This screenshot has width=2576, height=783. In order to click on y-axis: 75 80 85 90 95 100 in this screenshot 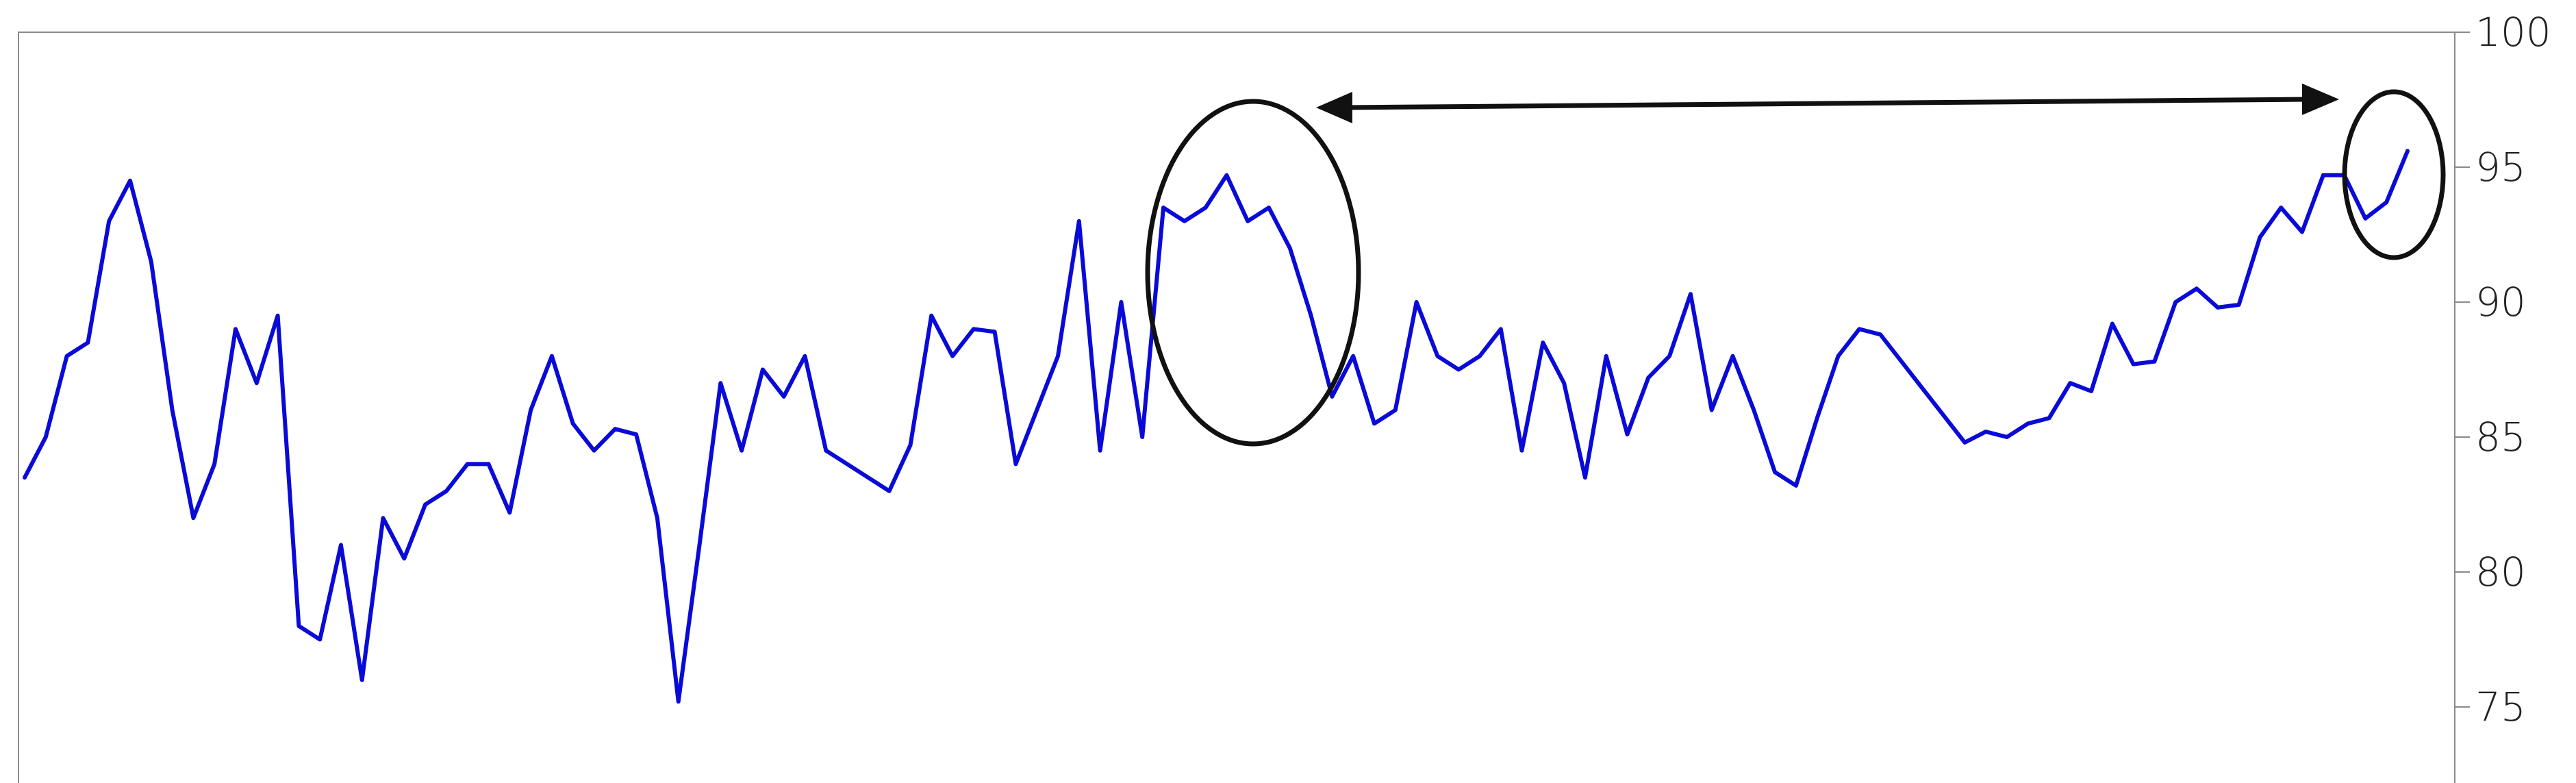, I will do `click(2503, 370)`.